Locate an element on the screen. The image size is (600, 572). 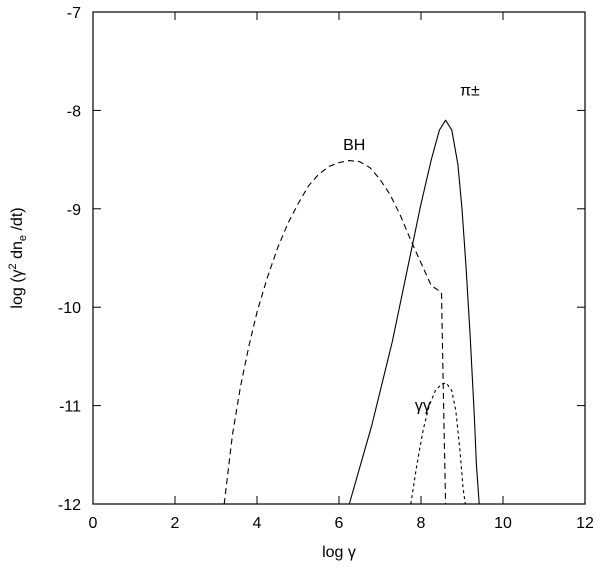
y-label-mid: dn is located at coordinates (17, 252).